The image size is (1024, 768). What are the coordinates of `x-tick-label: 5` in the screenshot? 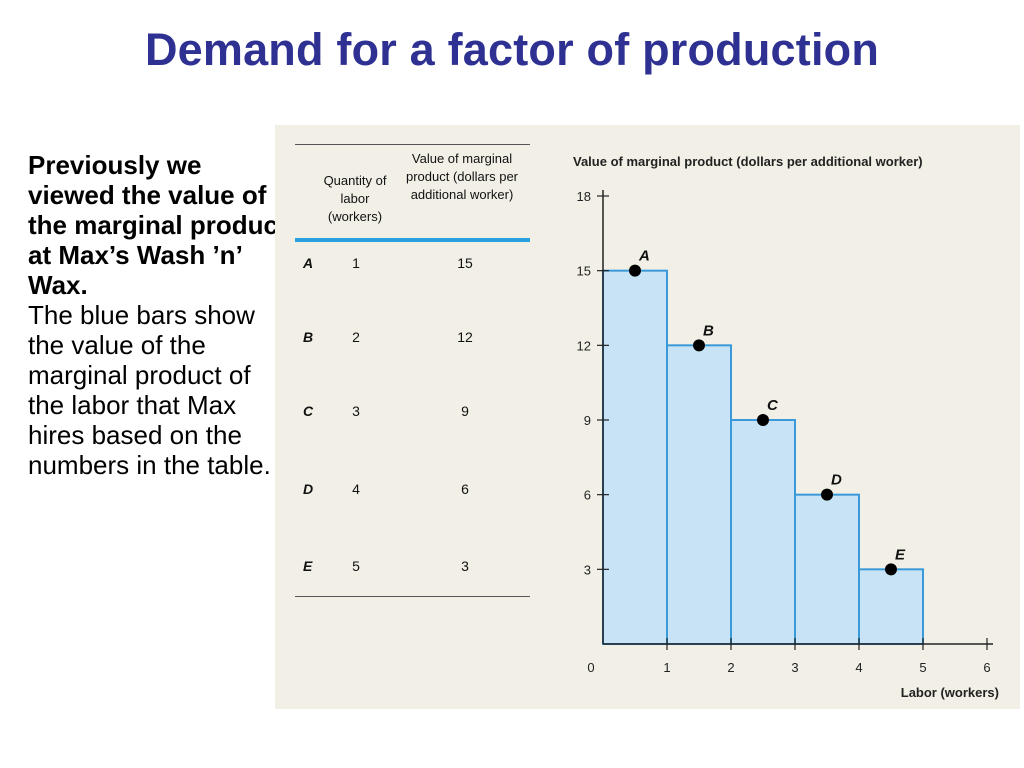 It's located at (922, 667).